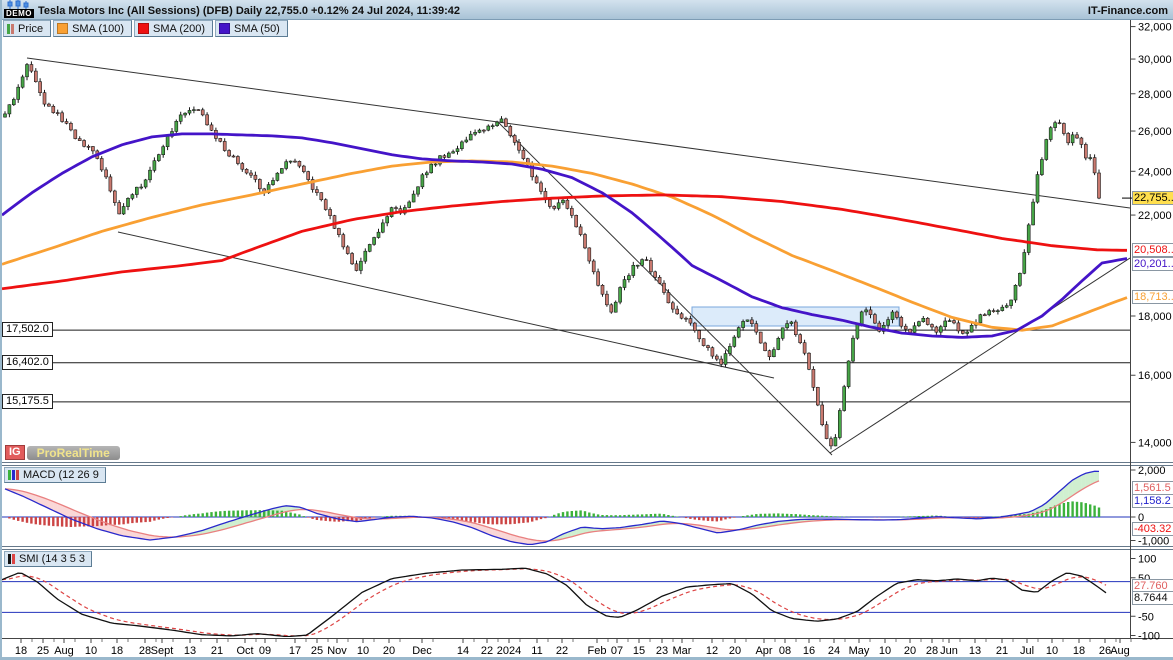 The width and height of the screenshot is (1173, 660). Describe the element at coordinates (173, 28) in the screenshot. I see `legend-sma200: SMA (200)` at that location.